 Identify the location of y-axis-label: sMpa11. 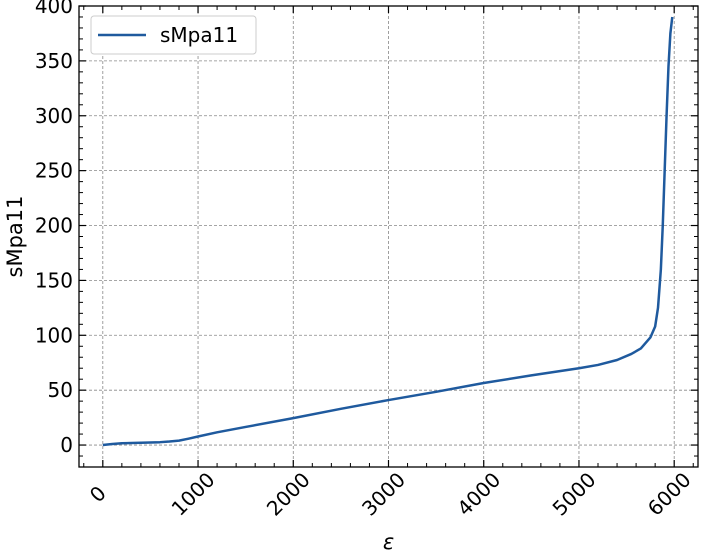
(15, 237).